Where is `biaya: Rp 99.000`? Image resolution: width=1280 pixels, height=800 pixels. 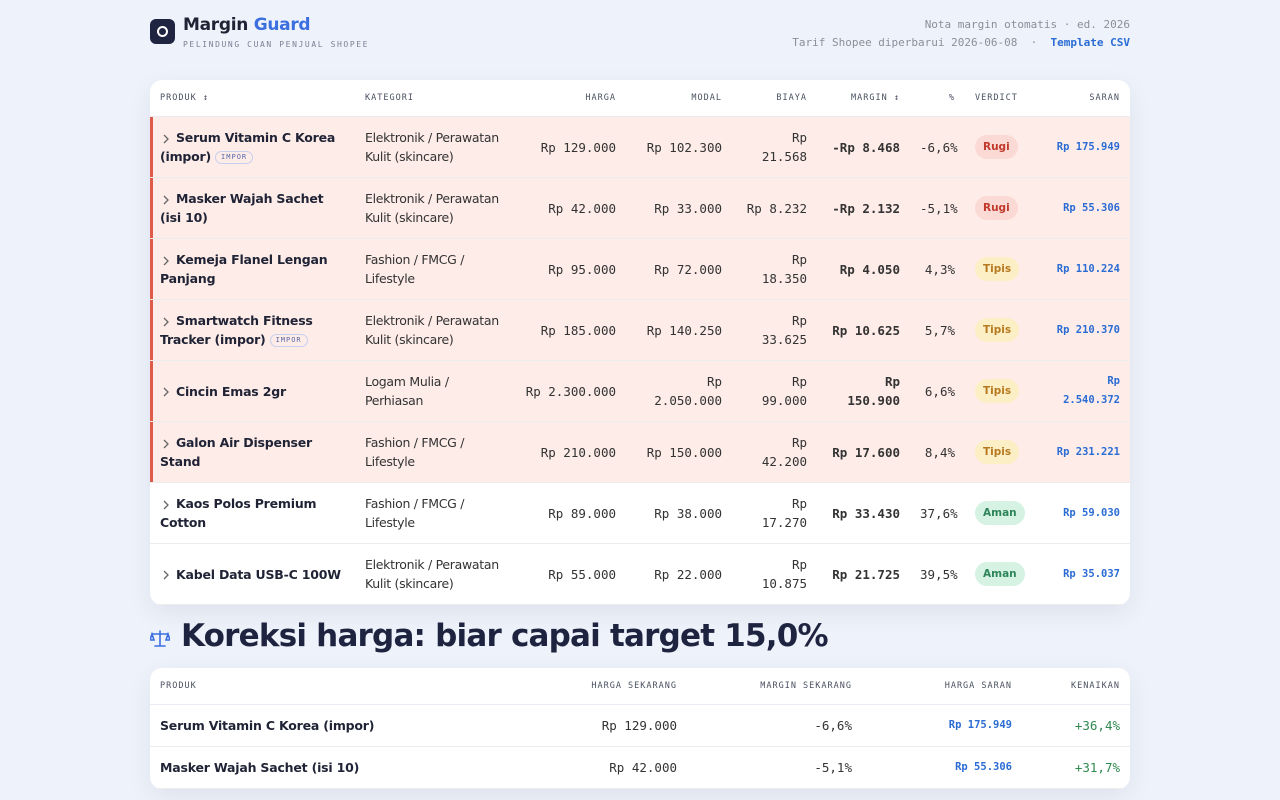 biaya: Rp 99.000 is located at coordinates (774, 391).